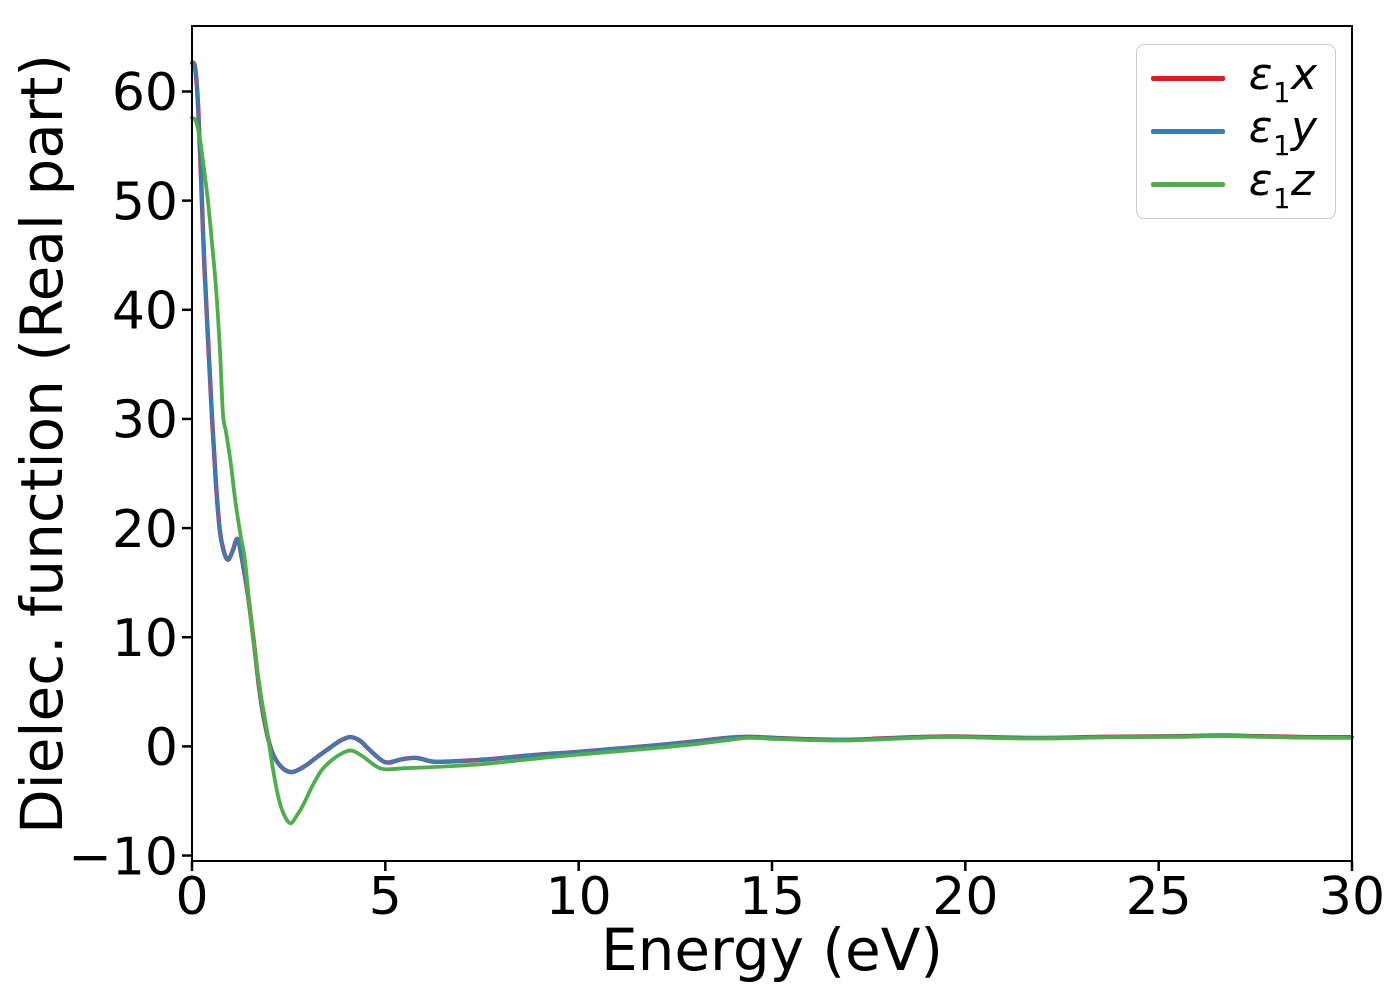  Describe the element at coordinates (1303, 74) in the screenshot. I see `axis-x-symbol: x` at that location.